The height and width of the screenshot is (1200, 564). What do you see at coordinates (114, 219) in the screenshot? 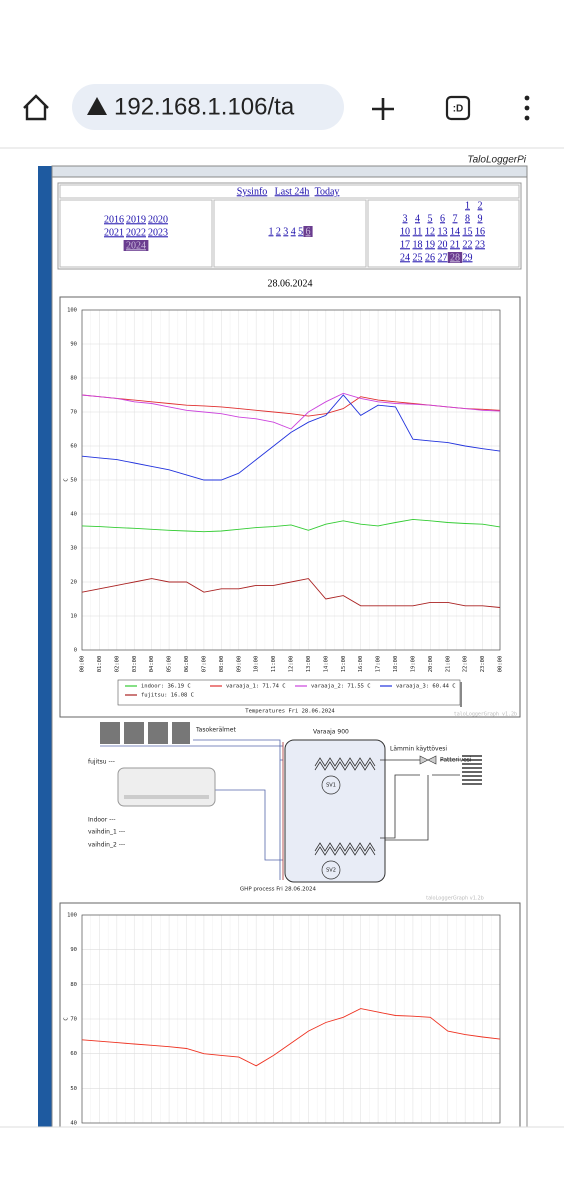
I see `year-link: 2016` at bounding box center [114, 219].